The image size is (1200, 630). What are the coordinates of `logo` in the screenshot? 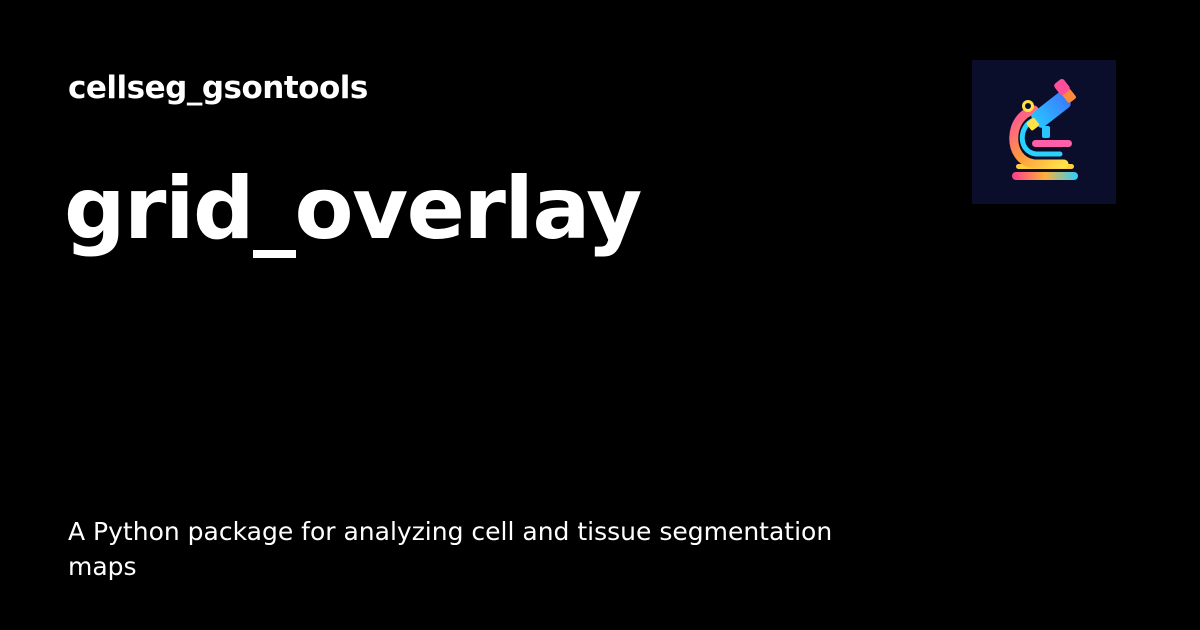 It's located at (1044, 132).